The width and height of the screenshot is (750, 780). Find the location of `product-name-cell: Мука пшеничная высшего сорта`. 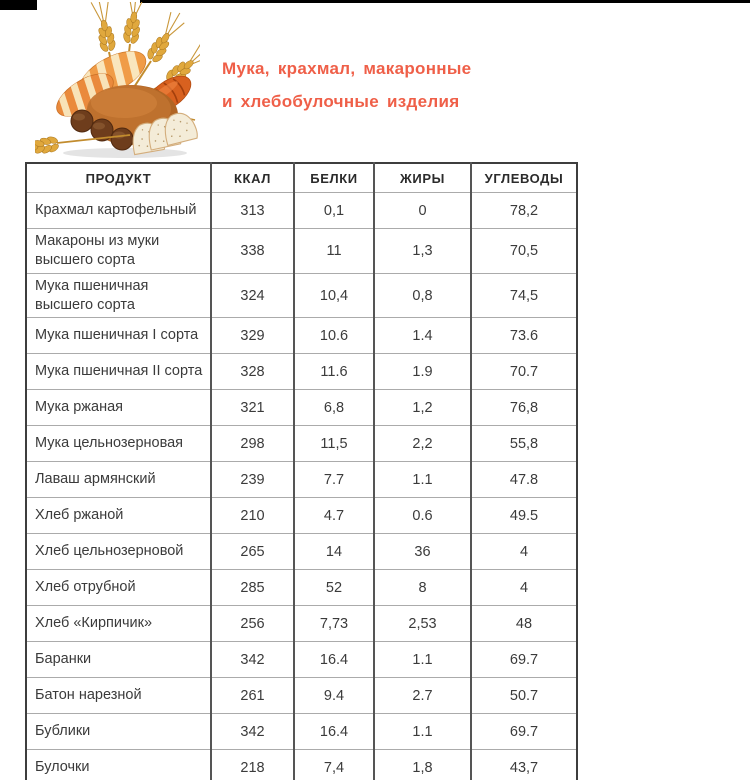

product-name-cell: Мука пшеничная высшего сорта is located at coordinates (118, 295).